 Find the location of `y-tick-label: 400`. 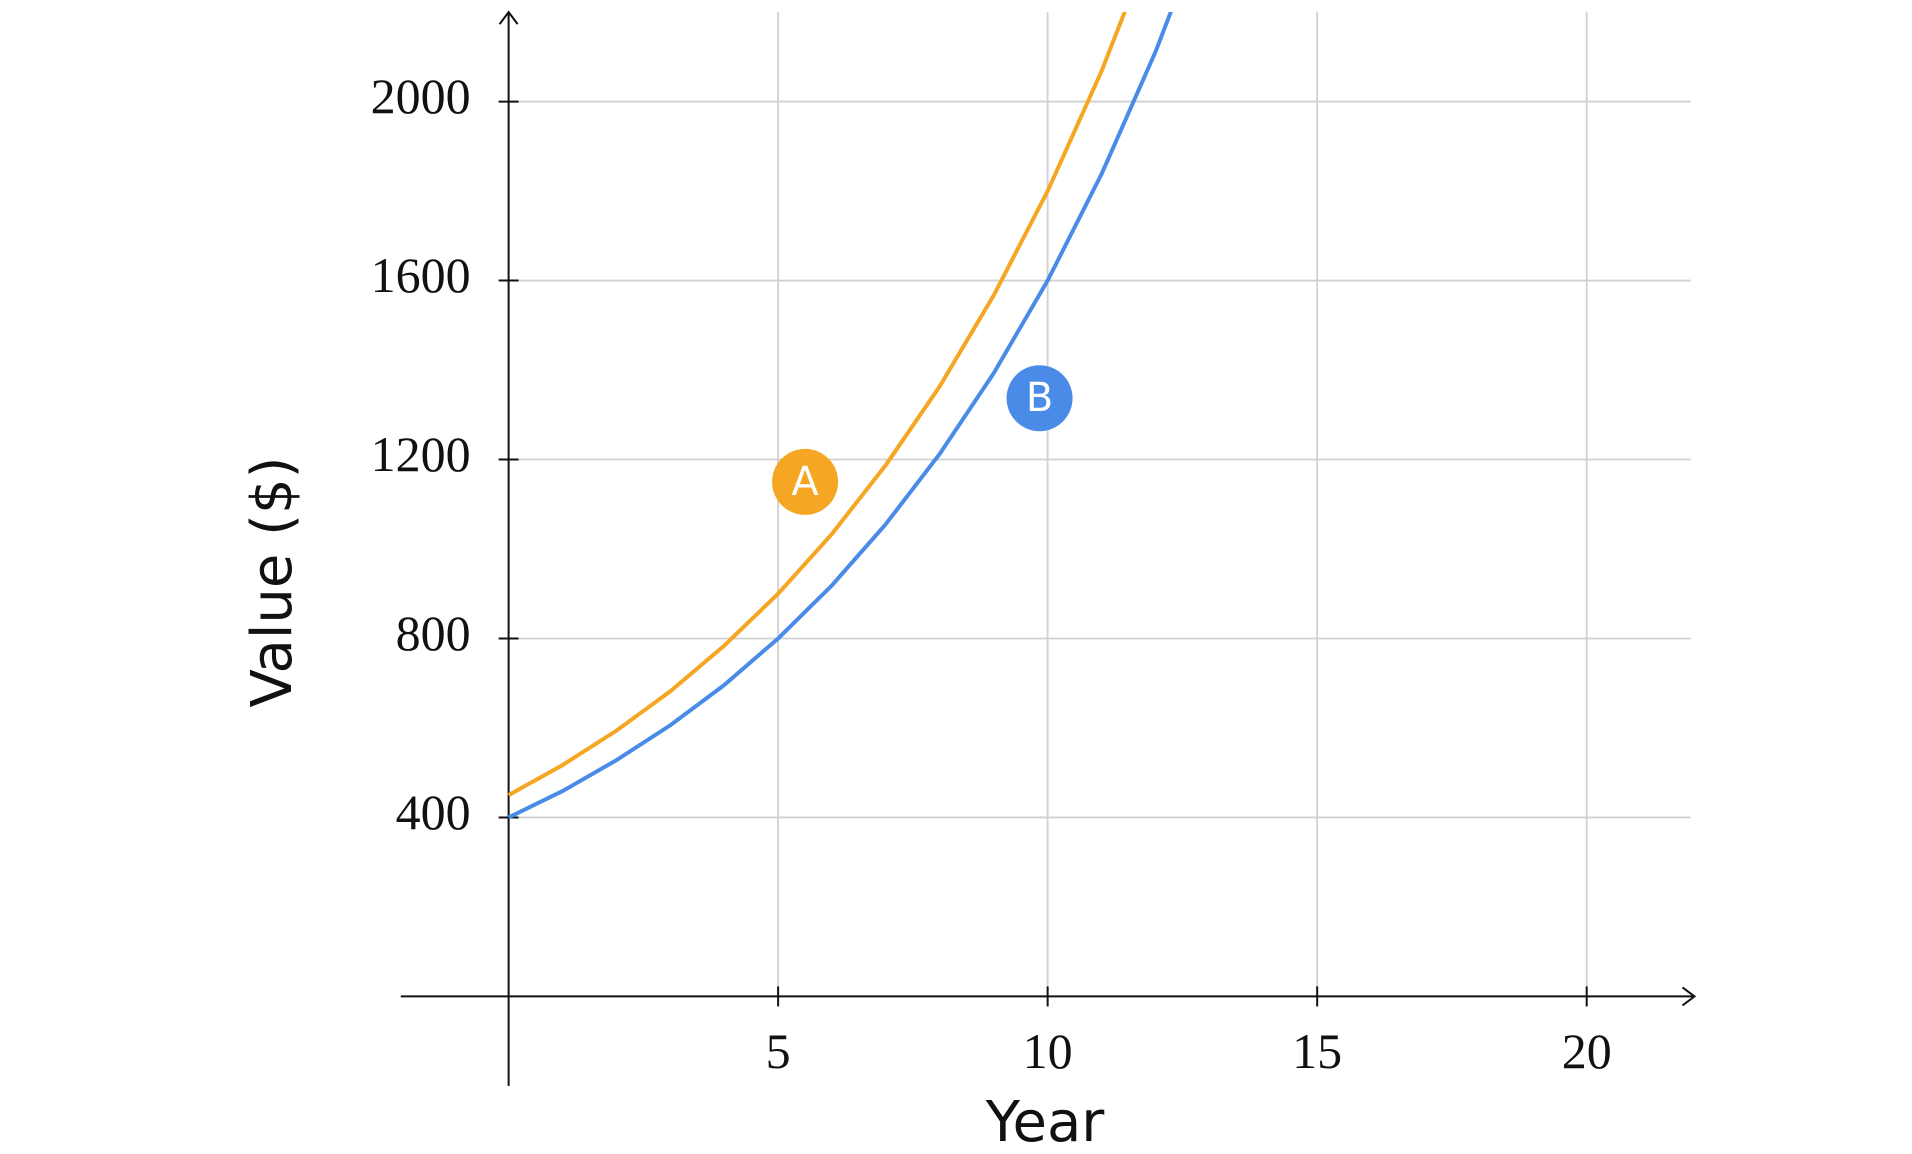

y-tick-label: 400 is located at coordinates (433, 812).